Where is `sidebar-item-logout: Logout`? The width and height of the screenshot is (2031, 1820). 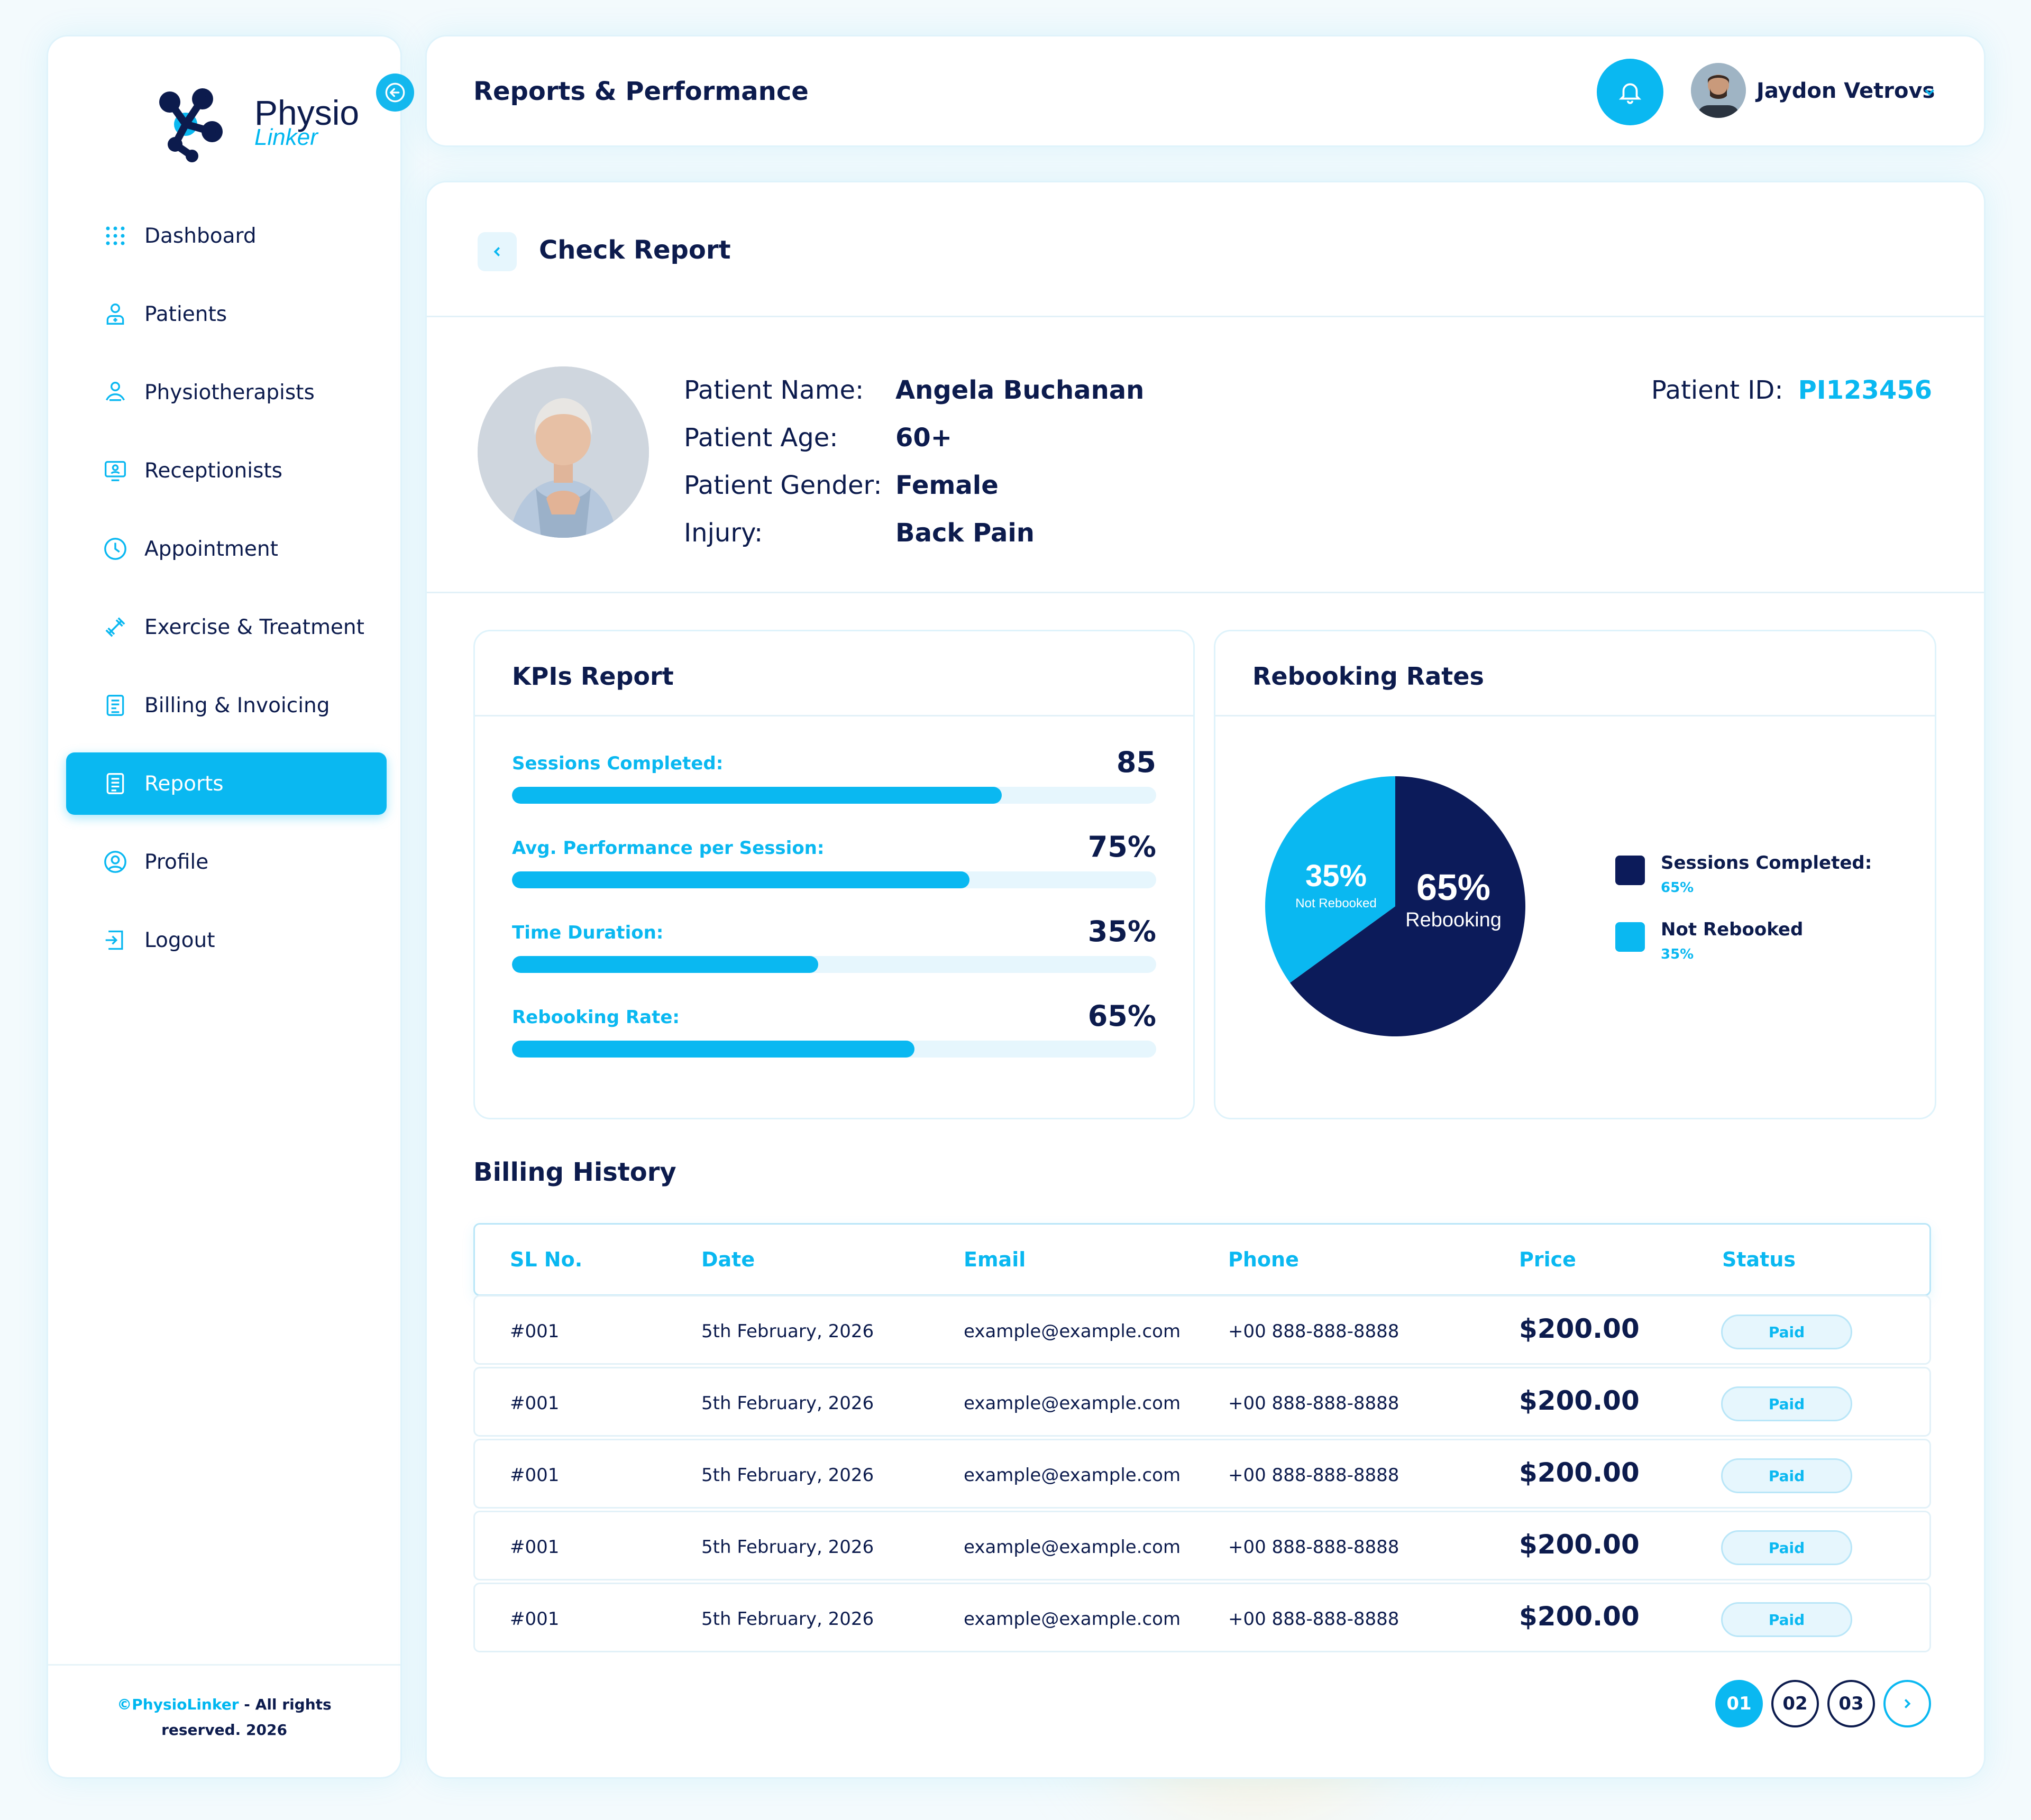 sidebar-item-logout: Logout is located at coordinates (226, 940).